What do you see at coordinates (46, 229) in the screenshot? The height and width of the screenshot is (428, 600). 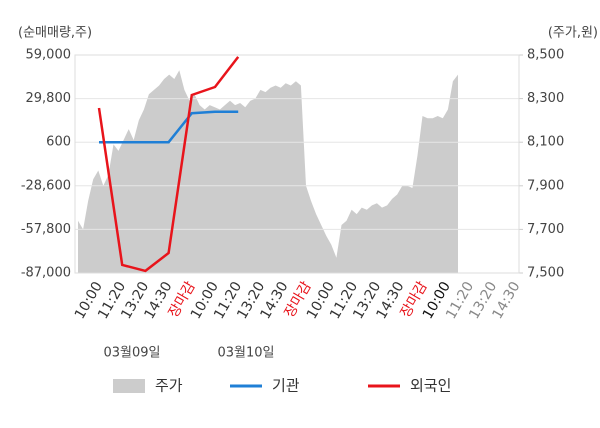 I see `y-tick-label: -57,800` at bounding box center [46, 229].